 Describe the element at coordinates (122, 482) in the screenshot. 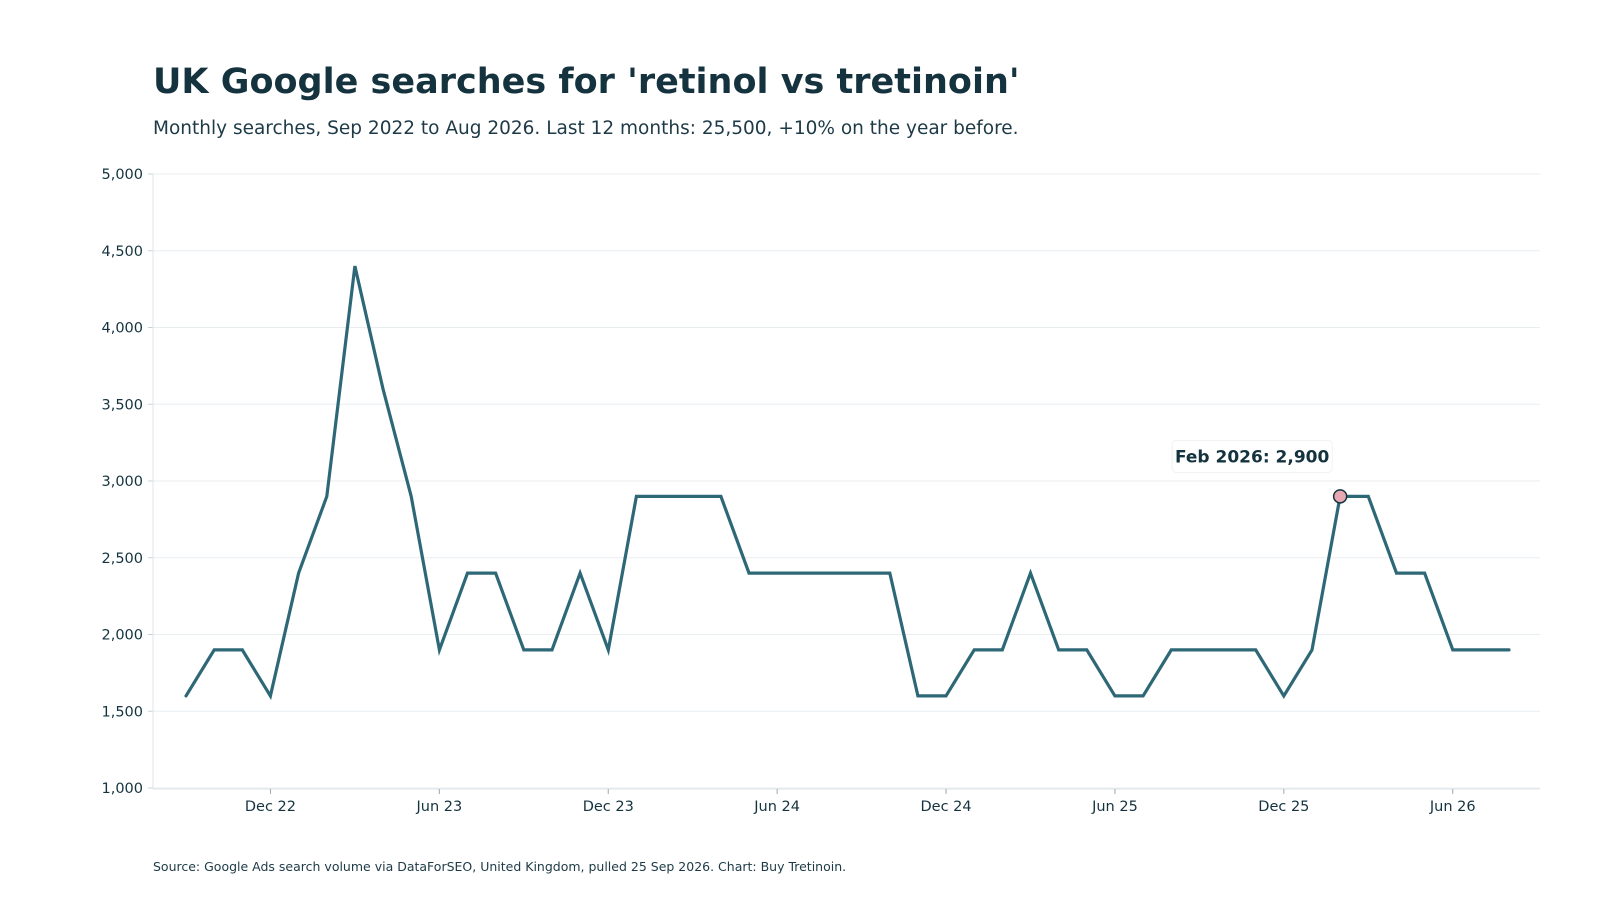

I see `y-tick-label: 3,000` at that location.